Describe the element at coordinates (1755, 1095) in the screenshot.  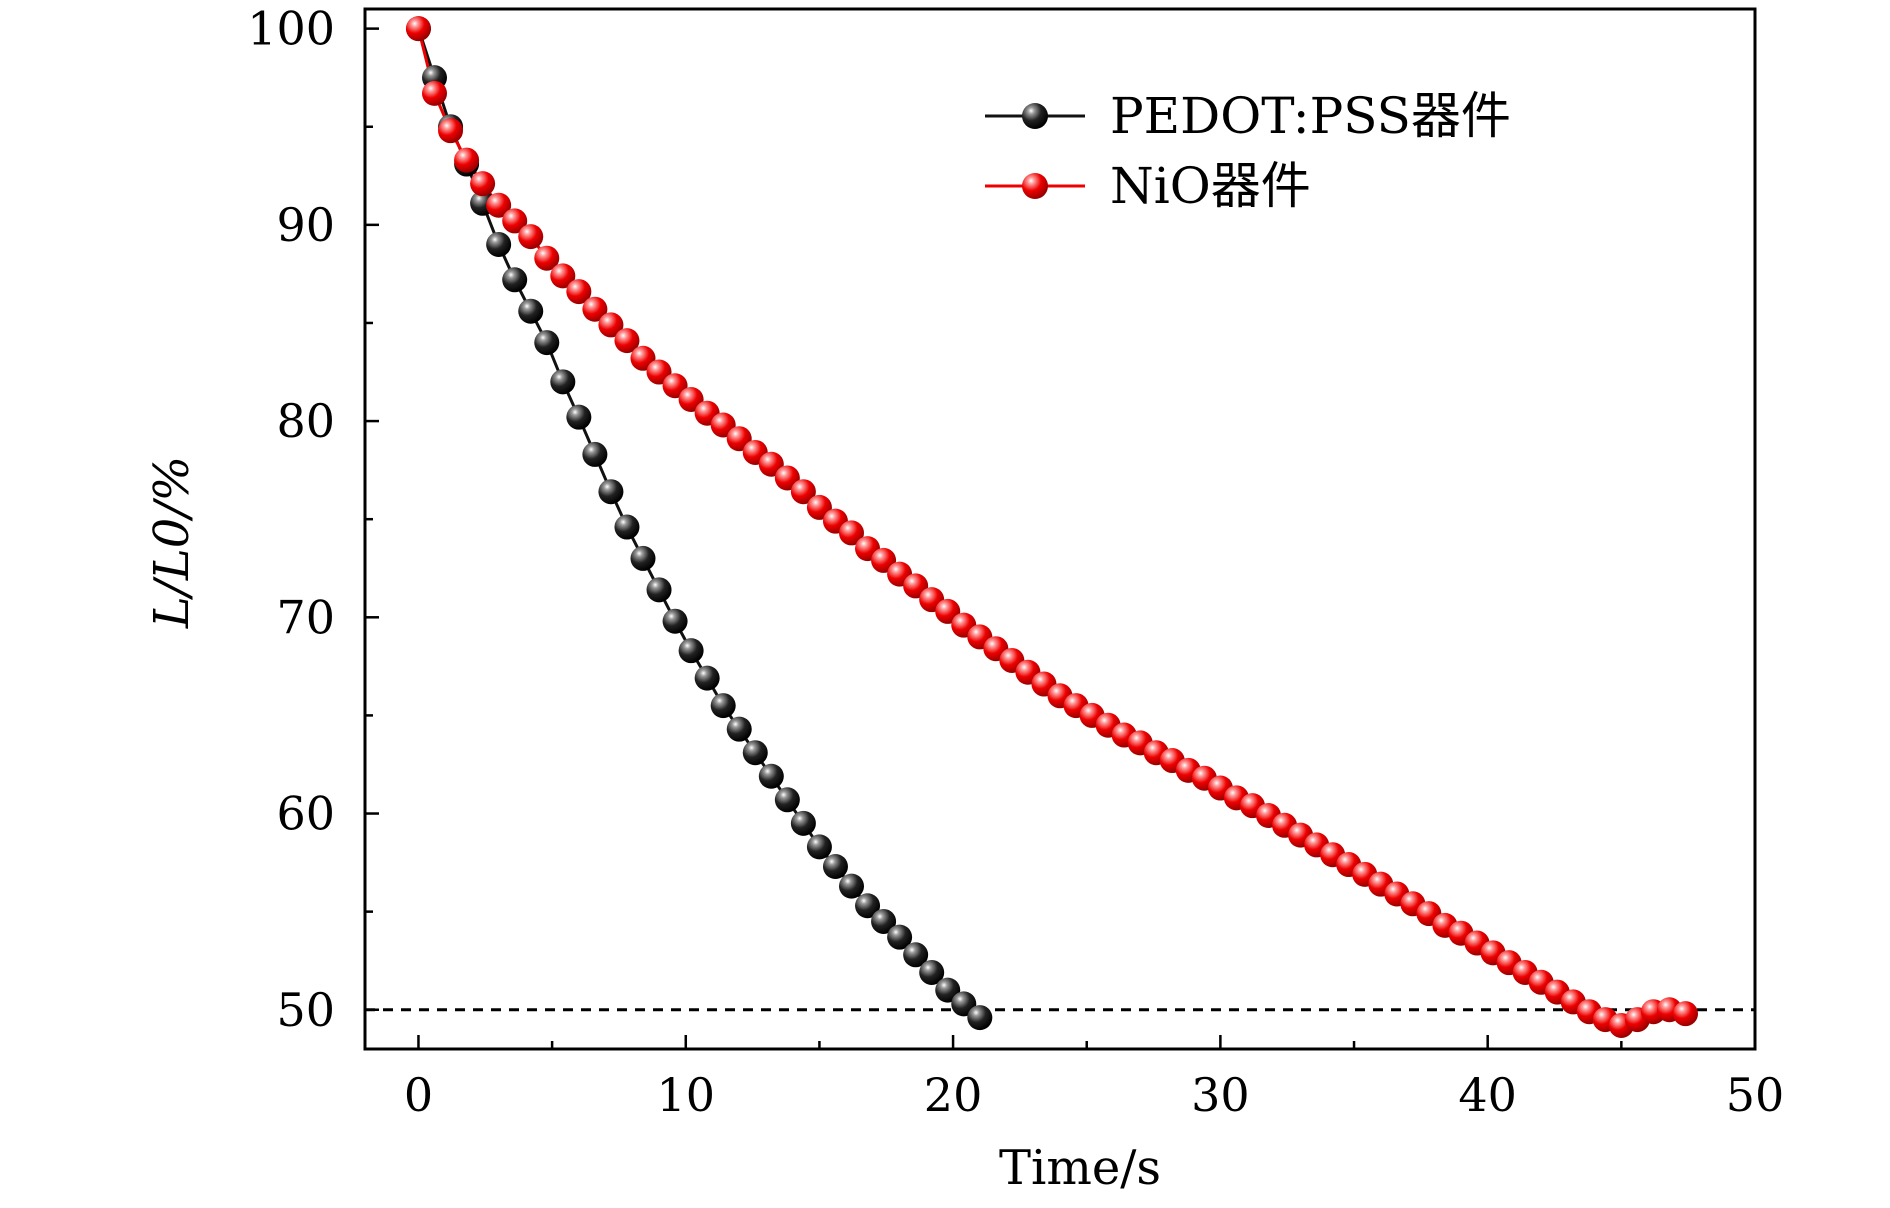
I see `x-tick-label: 50` at that location.